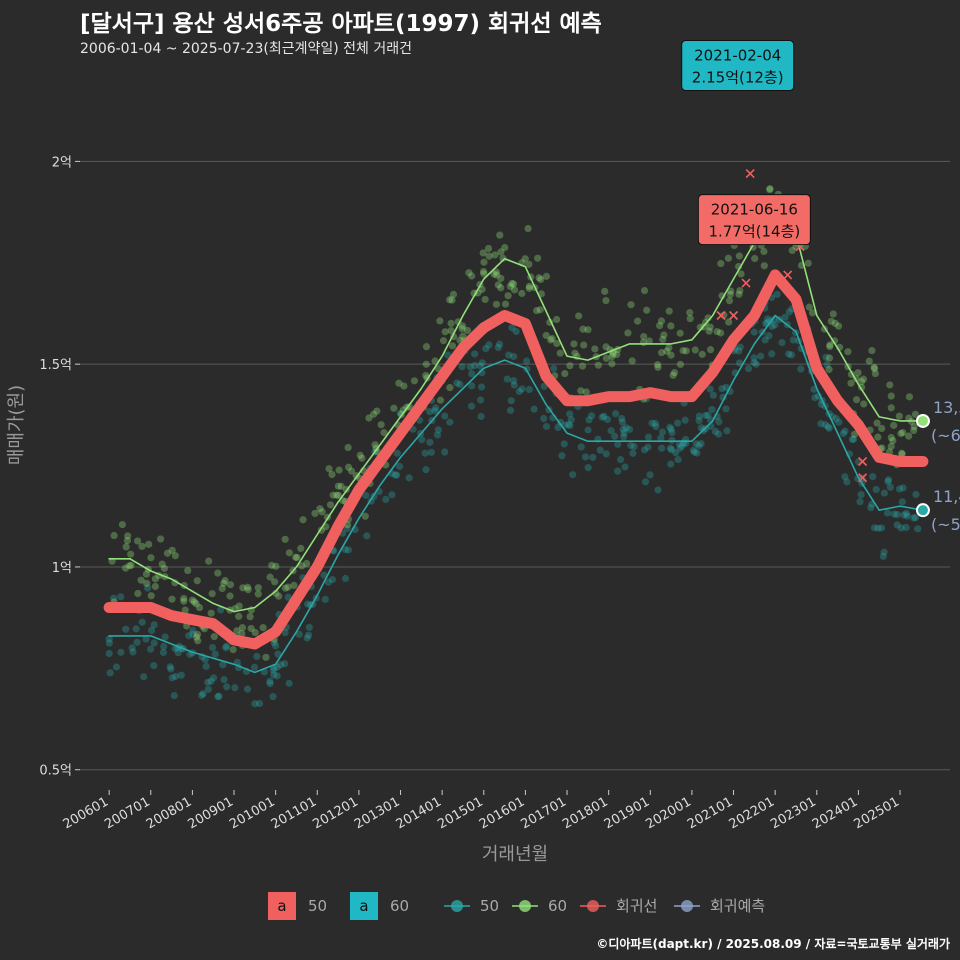 This screenshot has width=960, height=960. Describe the element at coordinates (877, 813) in the screenshot. I see `x-tick-label: 202501` at that location.